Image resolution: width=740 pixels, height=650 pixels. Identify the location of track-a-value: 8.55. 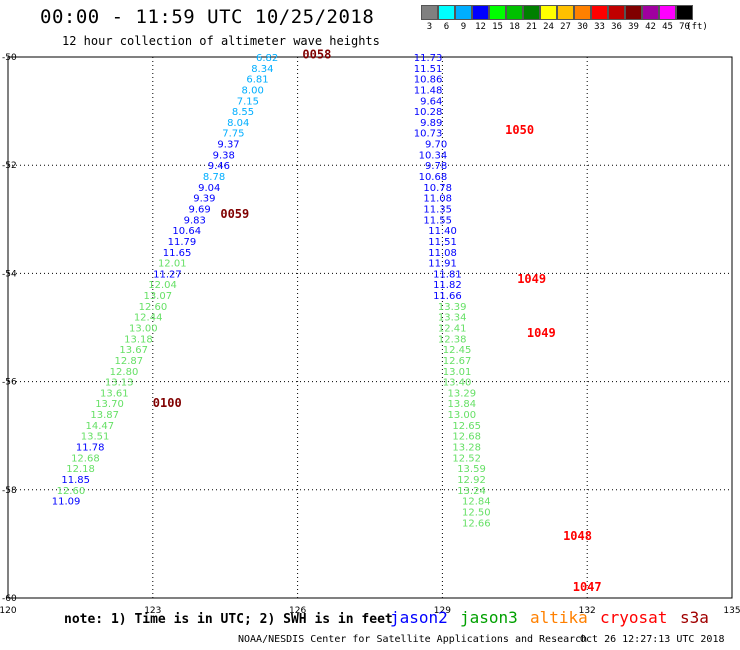
(243, 112).